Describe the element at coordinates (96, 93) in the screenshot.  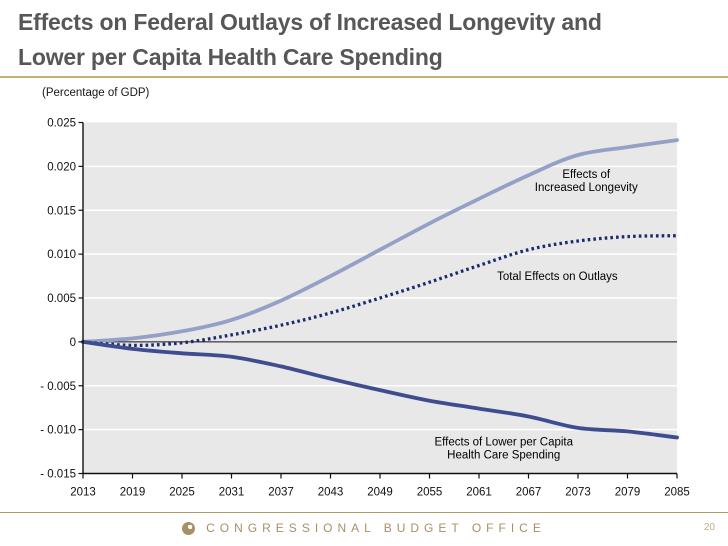
I see `units-label: (Percentage of GDP)` at that location.